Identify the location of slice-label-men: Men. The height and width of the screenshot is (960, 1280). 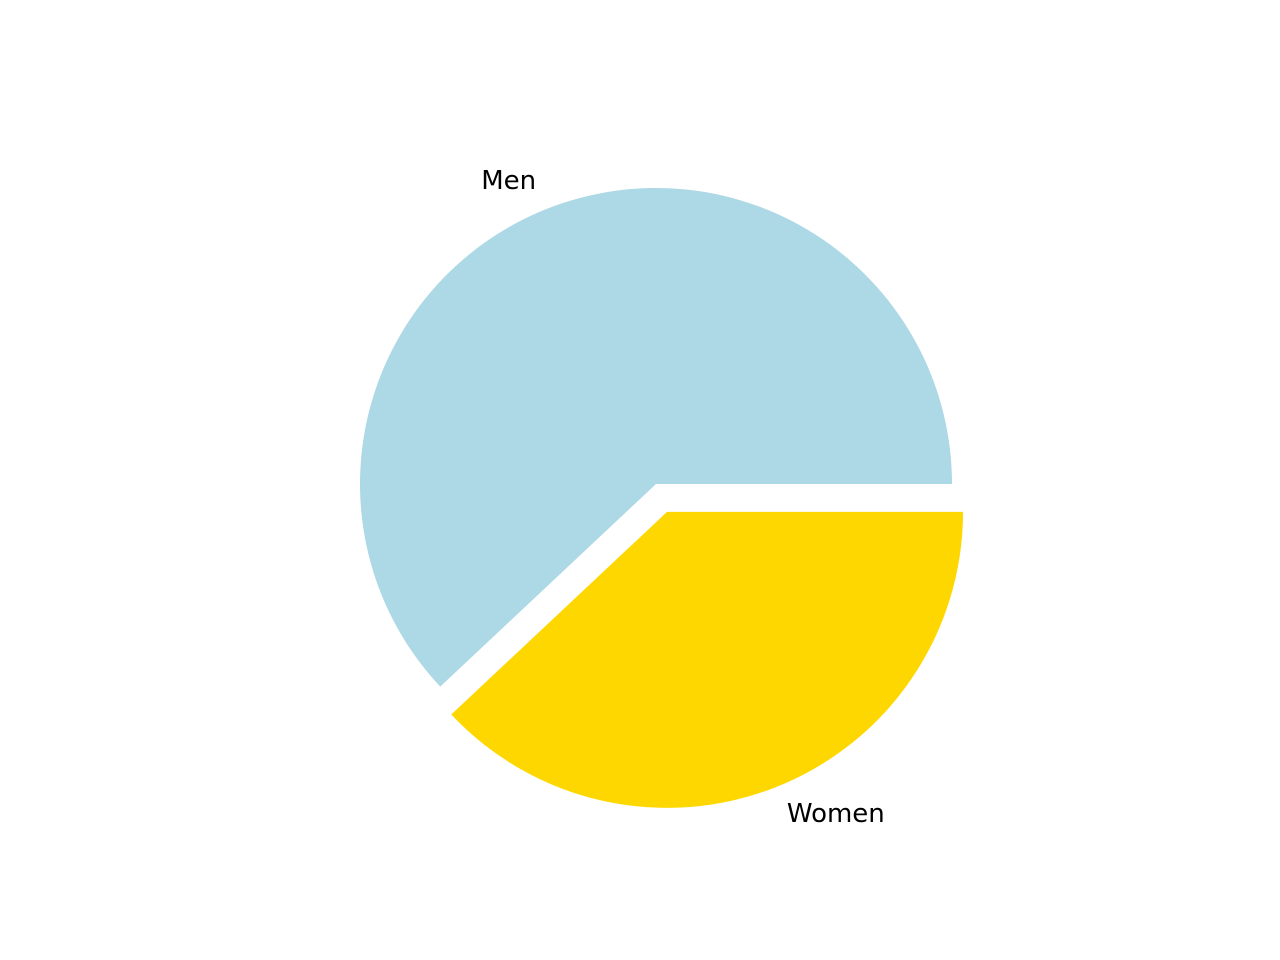
(508, 181).